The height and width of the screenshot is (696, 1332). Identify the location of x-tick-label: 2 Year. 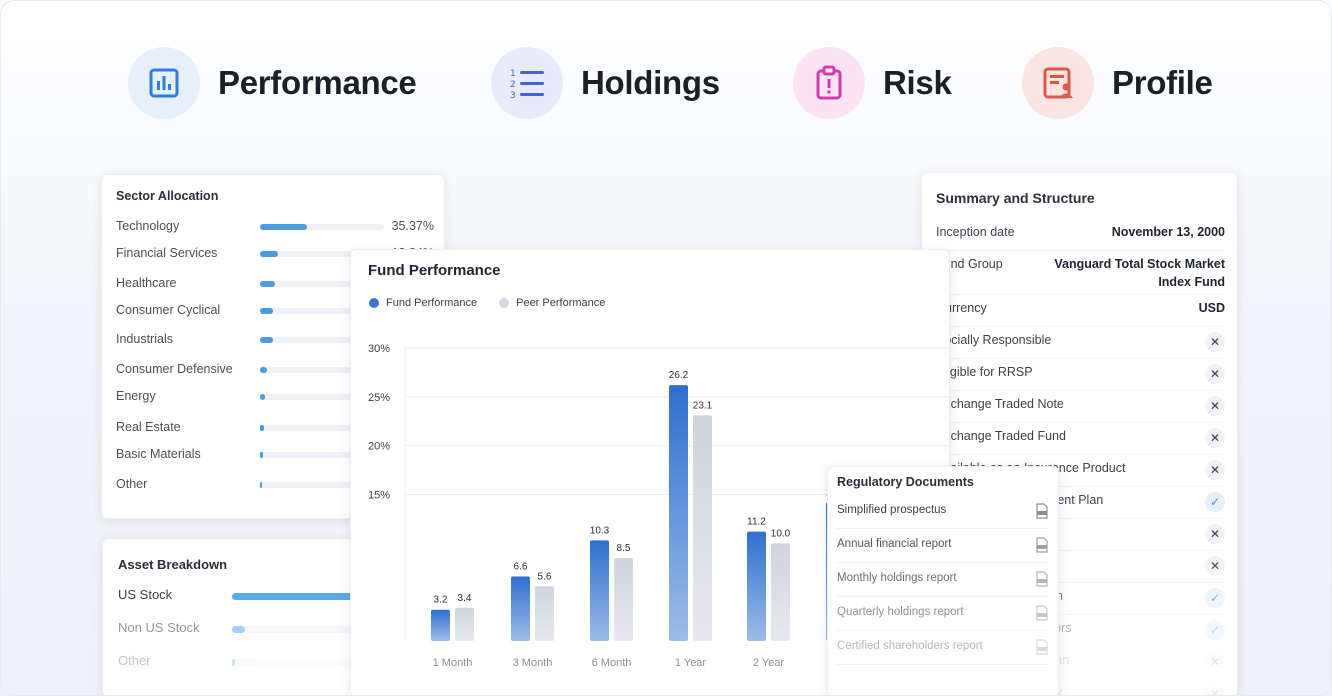
(769, 663).